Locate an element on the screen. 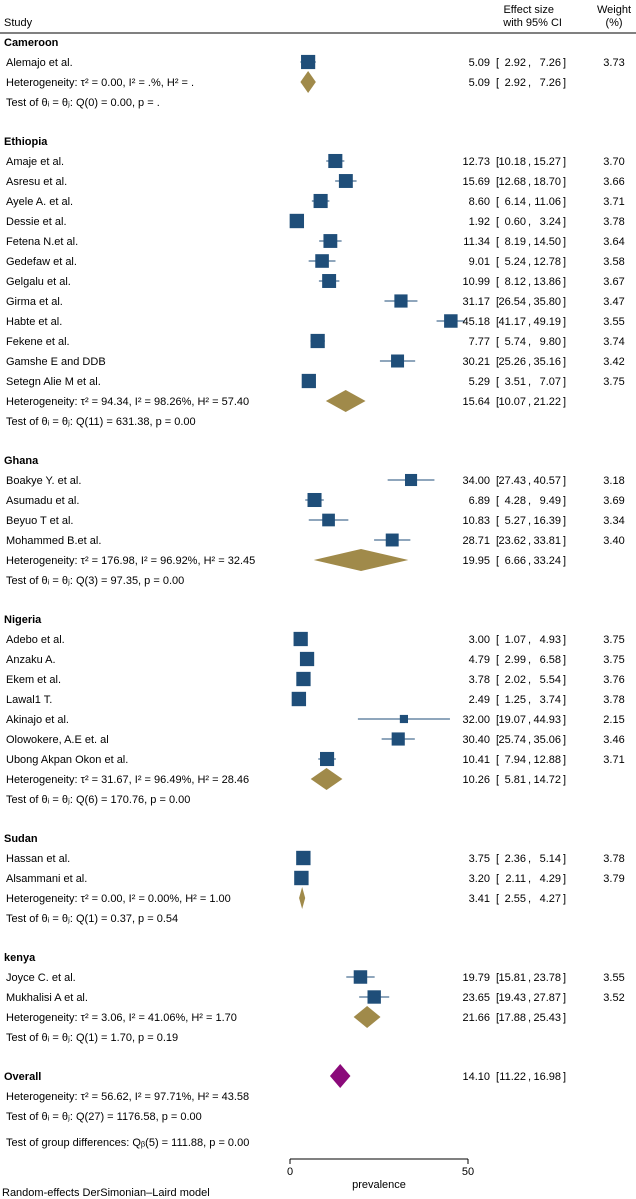  study-ci-est: 19.79 is located at coordinates (476, 978).